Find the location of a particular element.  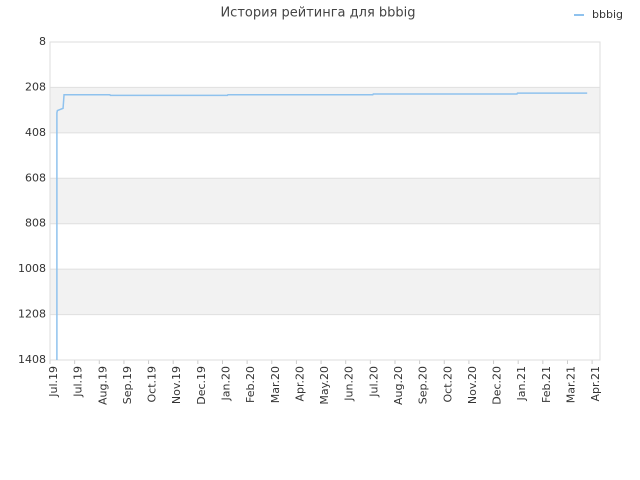

y-tick-label: 408 is located at coordinates (35, 132).